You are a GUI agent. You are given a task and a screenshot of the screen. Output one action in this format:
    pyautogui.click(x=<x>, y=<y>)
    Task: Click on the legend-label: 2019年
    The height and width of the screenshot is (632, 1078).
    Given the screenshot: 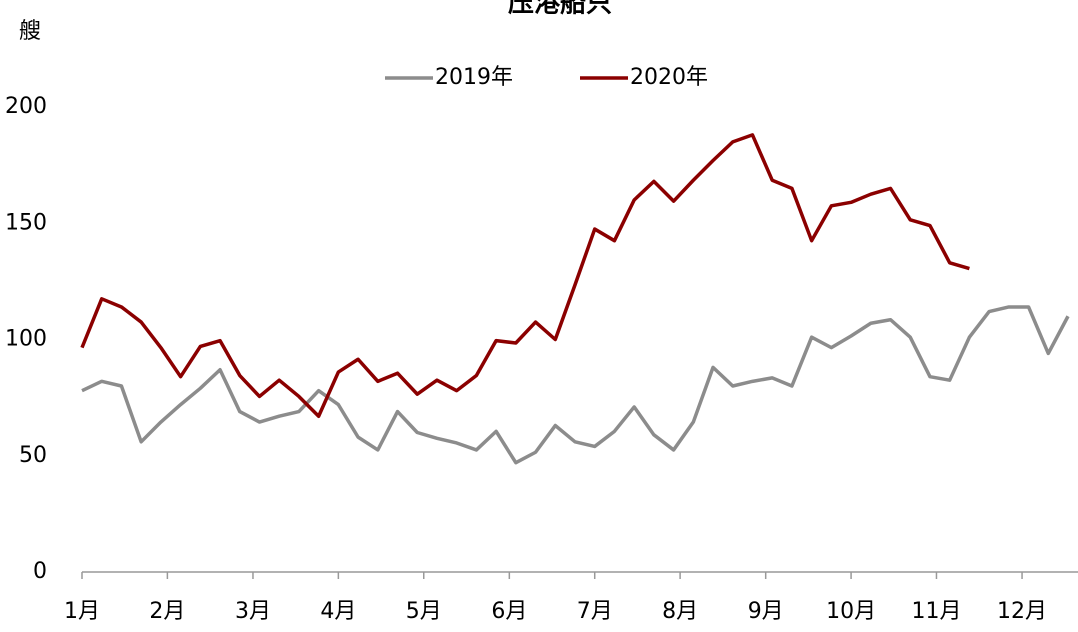 What is the action you would take?
    pyautogui.click(x=474, y=77)
    